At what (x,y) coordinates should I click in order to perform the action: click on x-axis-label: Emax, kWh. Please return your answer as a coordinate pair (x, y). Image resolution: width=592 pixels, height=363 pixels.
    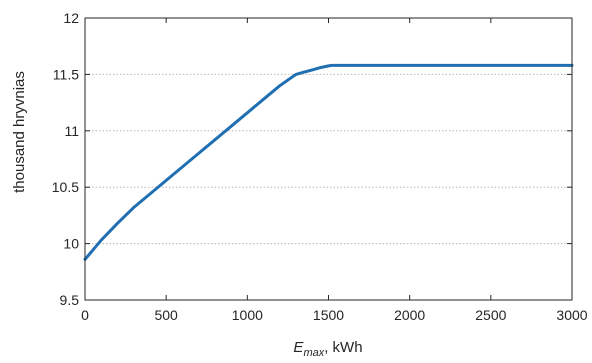
    Looking at the image, I should click on (327, 349).